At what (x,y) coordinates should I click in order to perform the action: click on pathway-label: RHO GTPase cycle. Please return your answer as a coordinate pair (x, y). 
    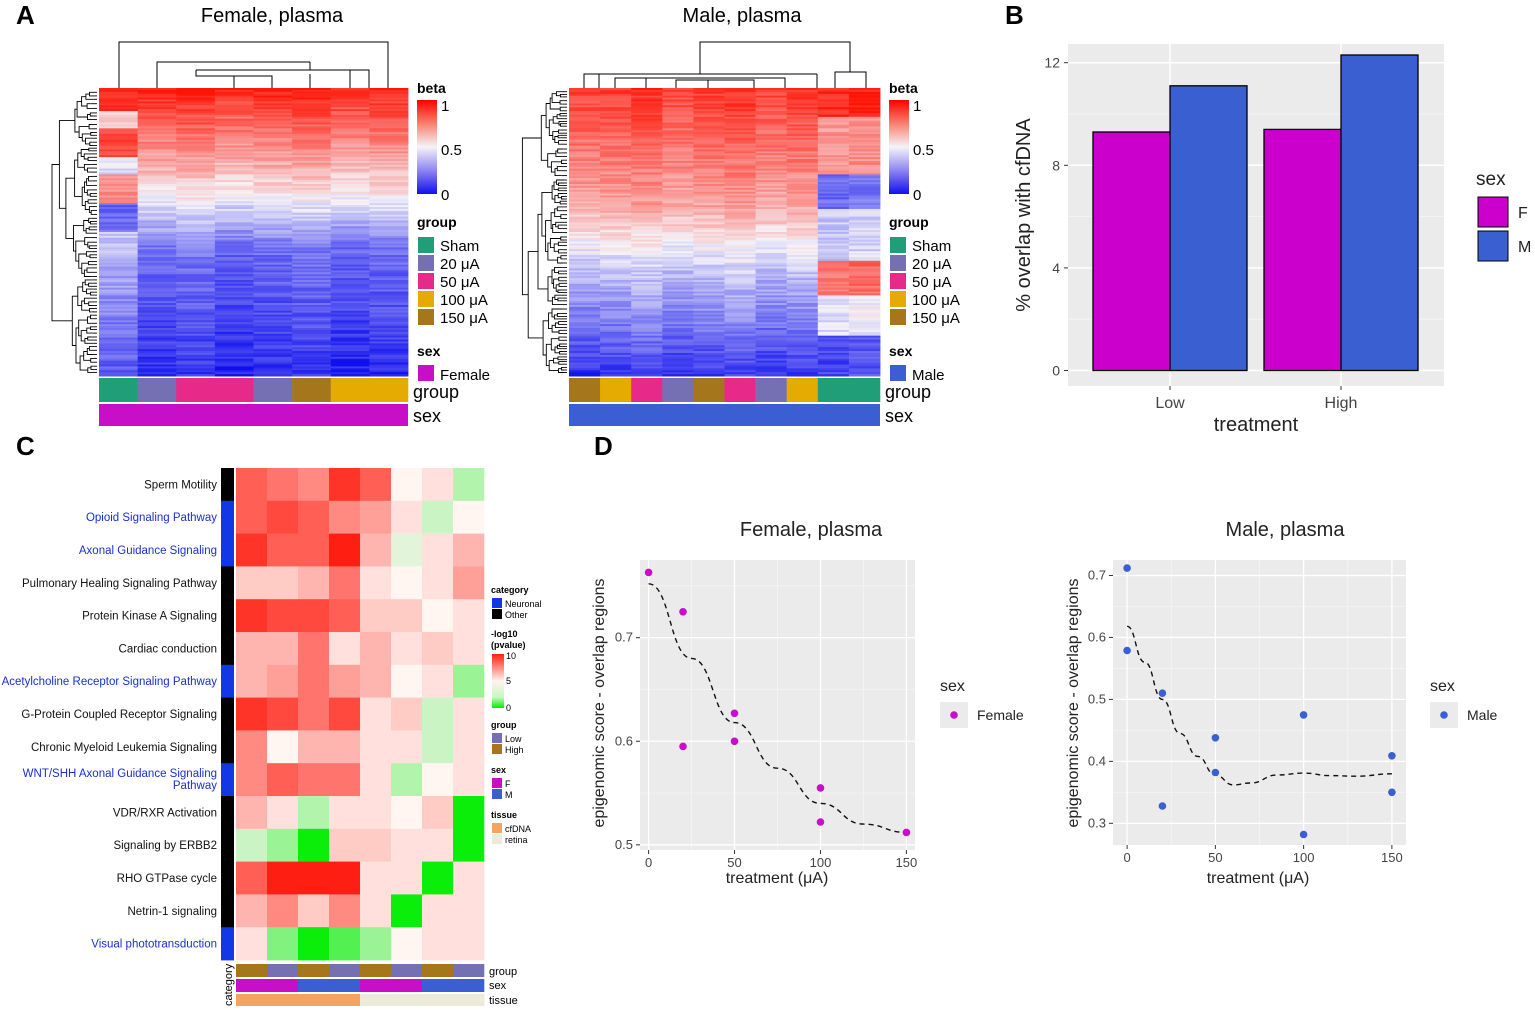
    Looking at the image, I should click on (167, 879).